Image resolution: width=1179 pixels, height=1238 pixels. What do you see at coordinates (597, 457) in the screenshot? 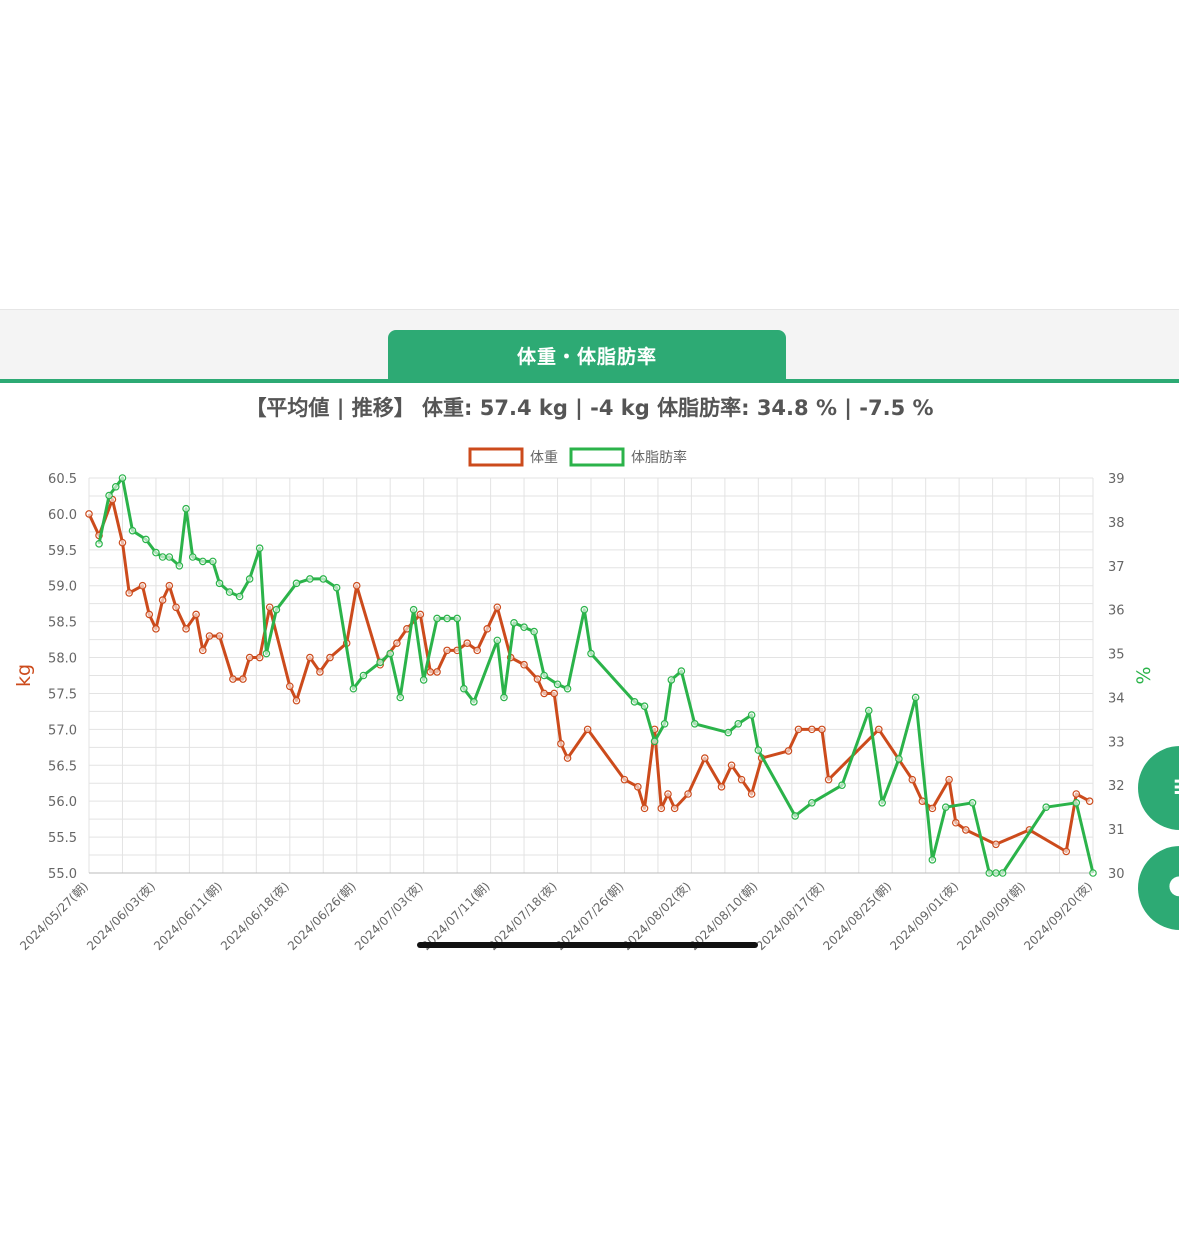
I see `legend-swatch-fat` at bounding box center [597, 457].